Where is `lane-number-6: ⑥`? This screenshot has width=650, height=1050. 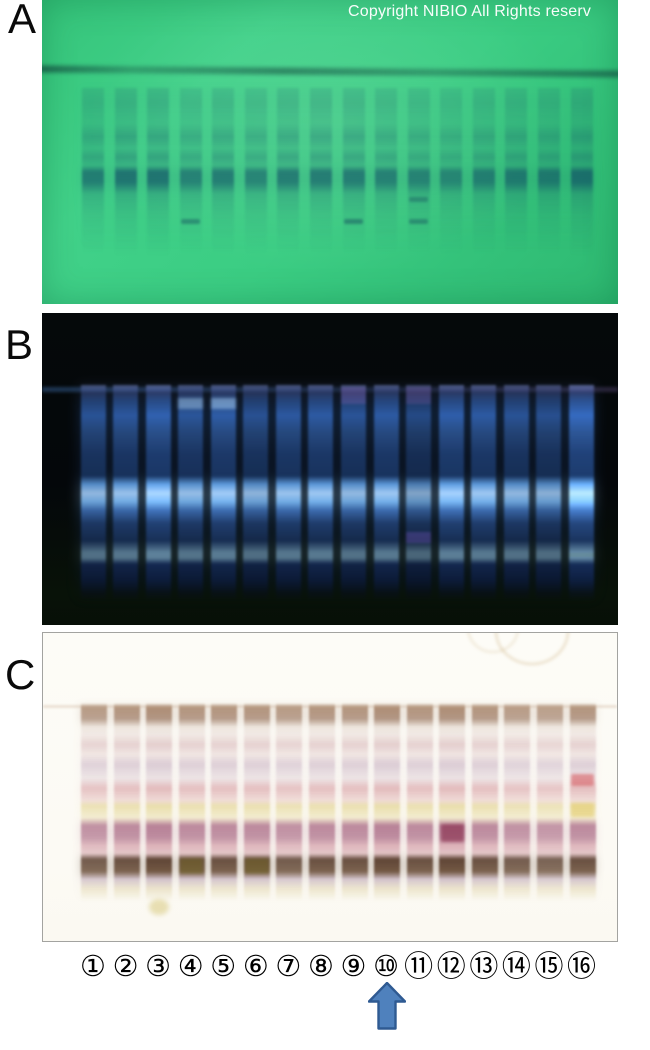 lane-number-6: ⑥ is located at coordinates (255, 966).